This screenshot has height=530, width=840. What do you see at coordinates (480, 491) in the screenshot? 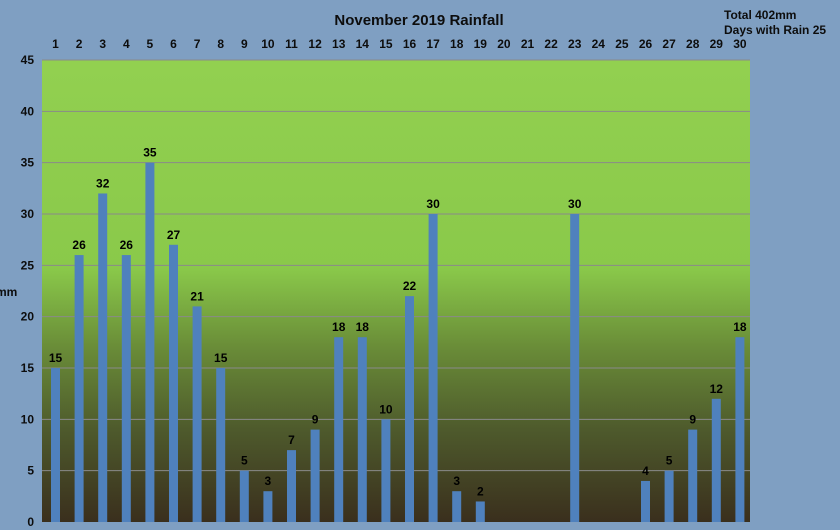
I see `data-label: 2` at bounding box center [480, 491].